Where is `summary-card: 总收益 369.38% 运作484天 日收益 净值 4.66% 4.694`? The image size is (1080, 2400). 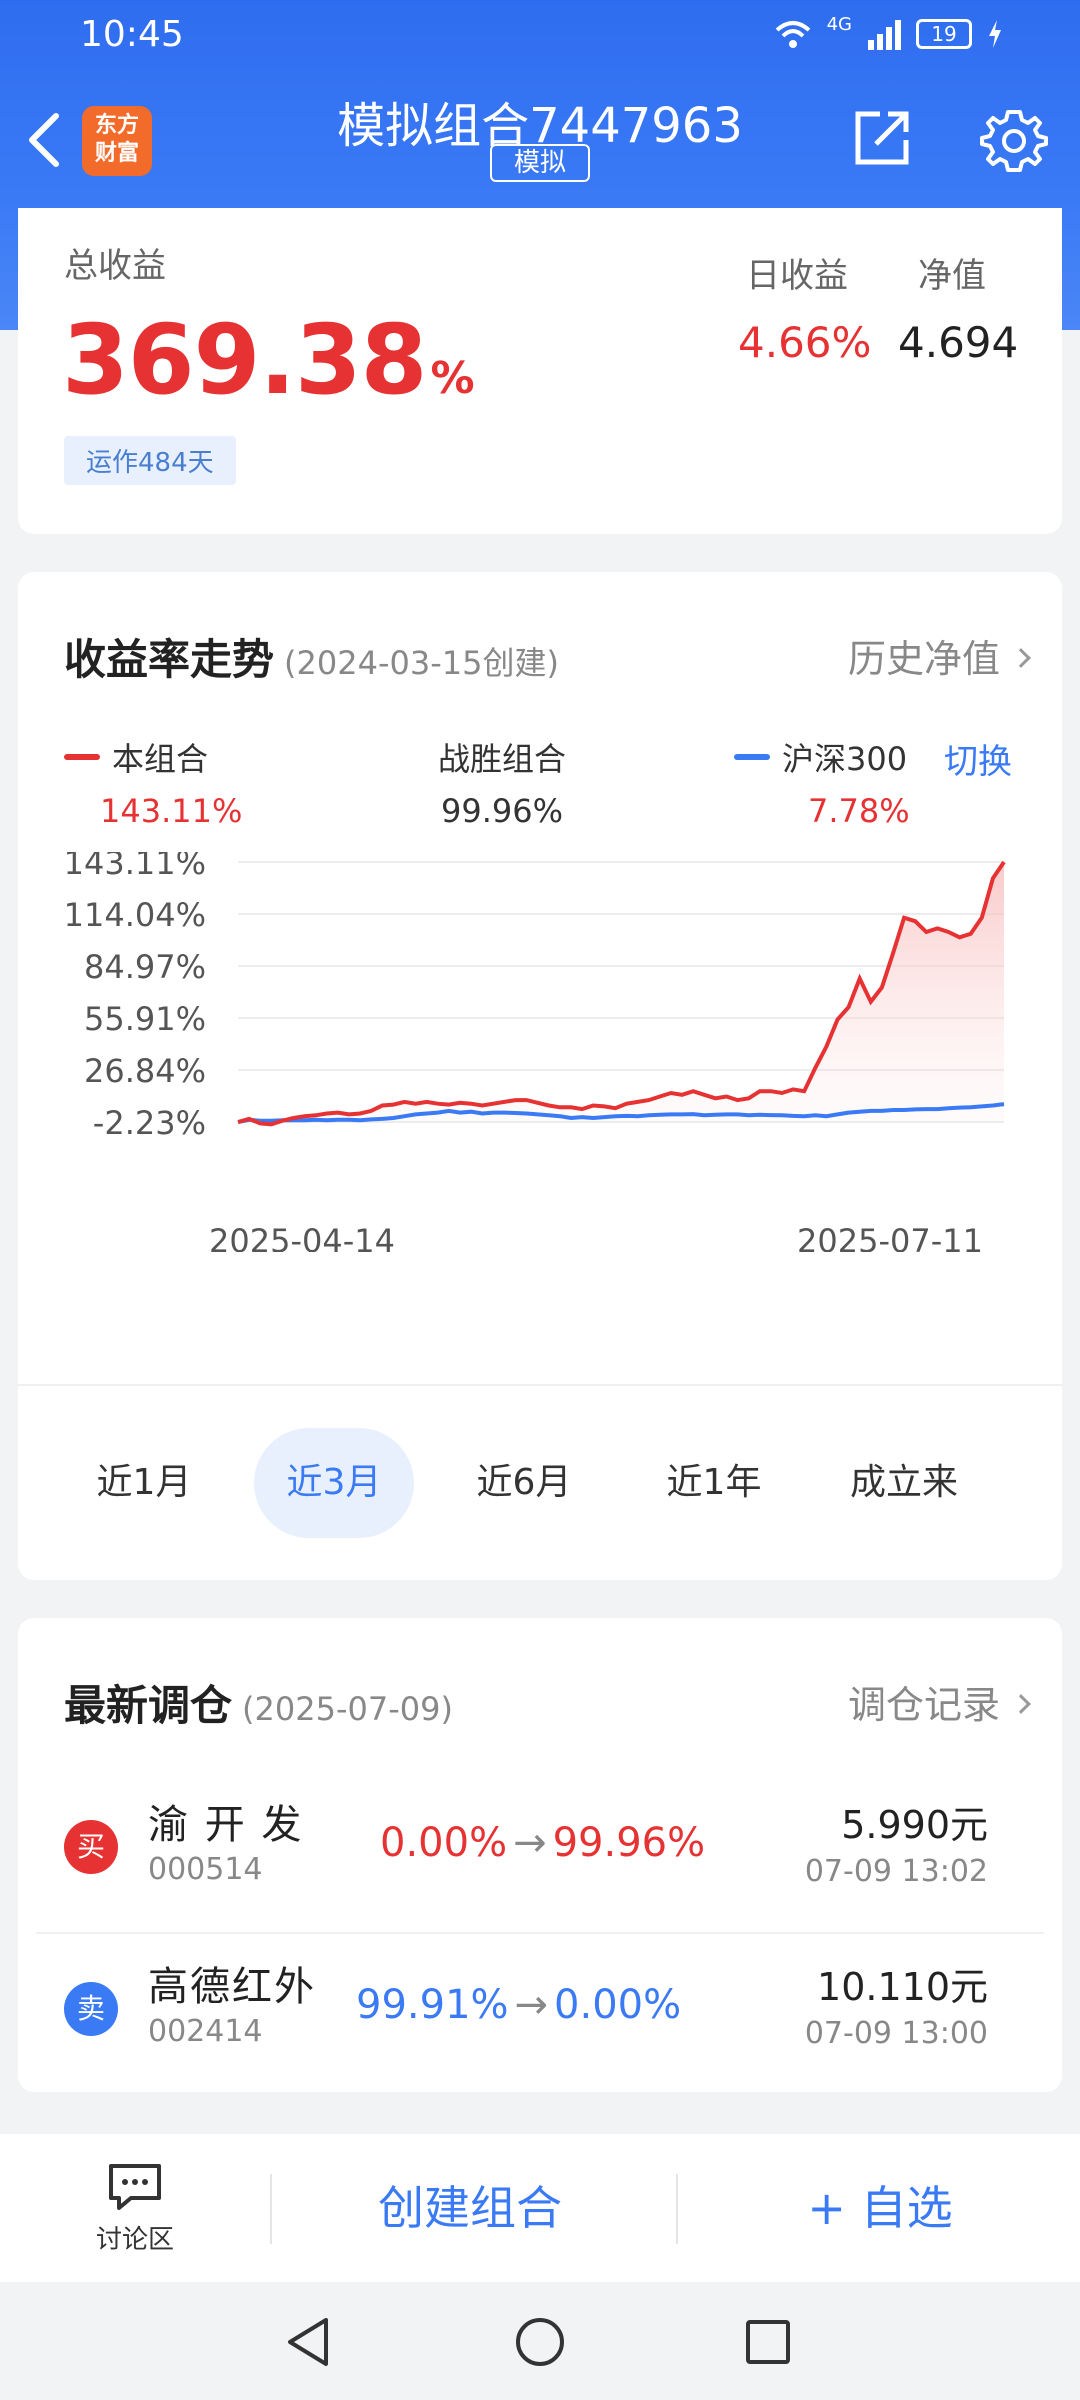
summary-card: 总收益 369.38% 运作484天 日收益 净值 4.66% 4.694 is located at coordinates (540, 371).